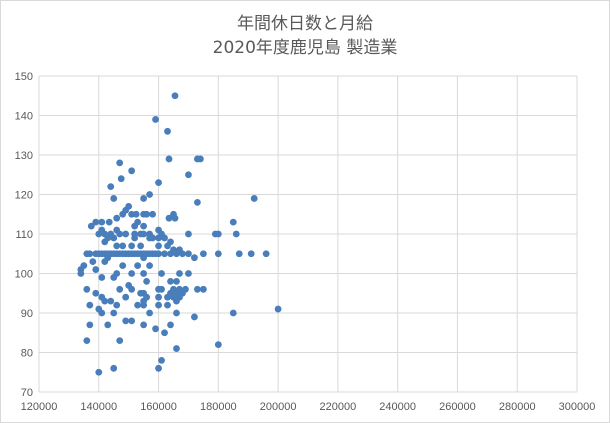 The width and height of the screenshot is (610, 423). I want to click on y-tick-label: 80, so click(27, 354).